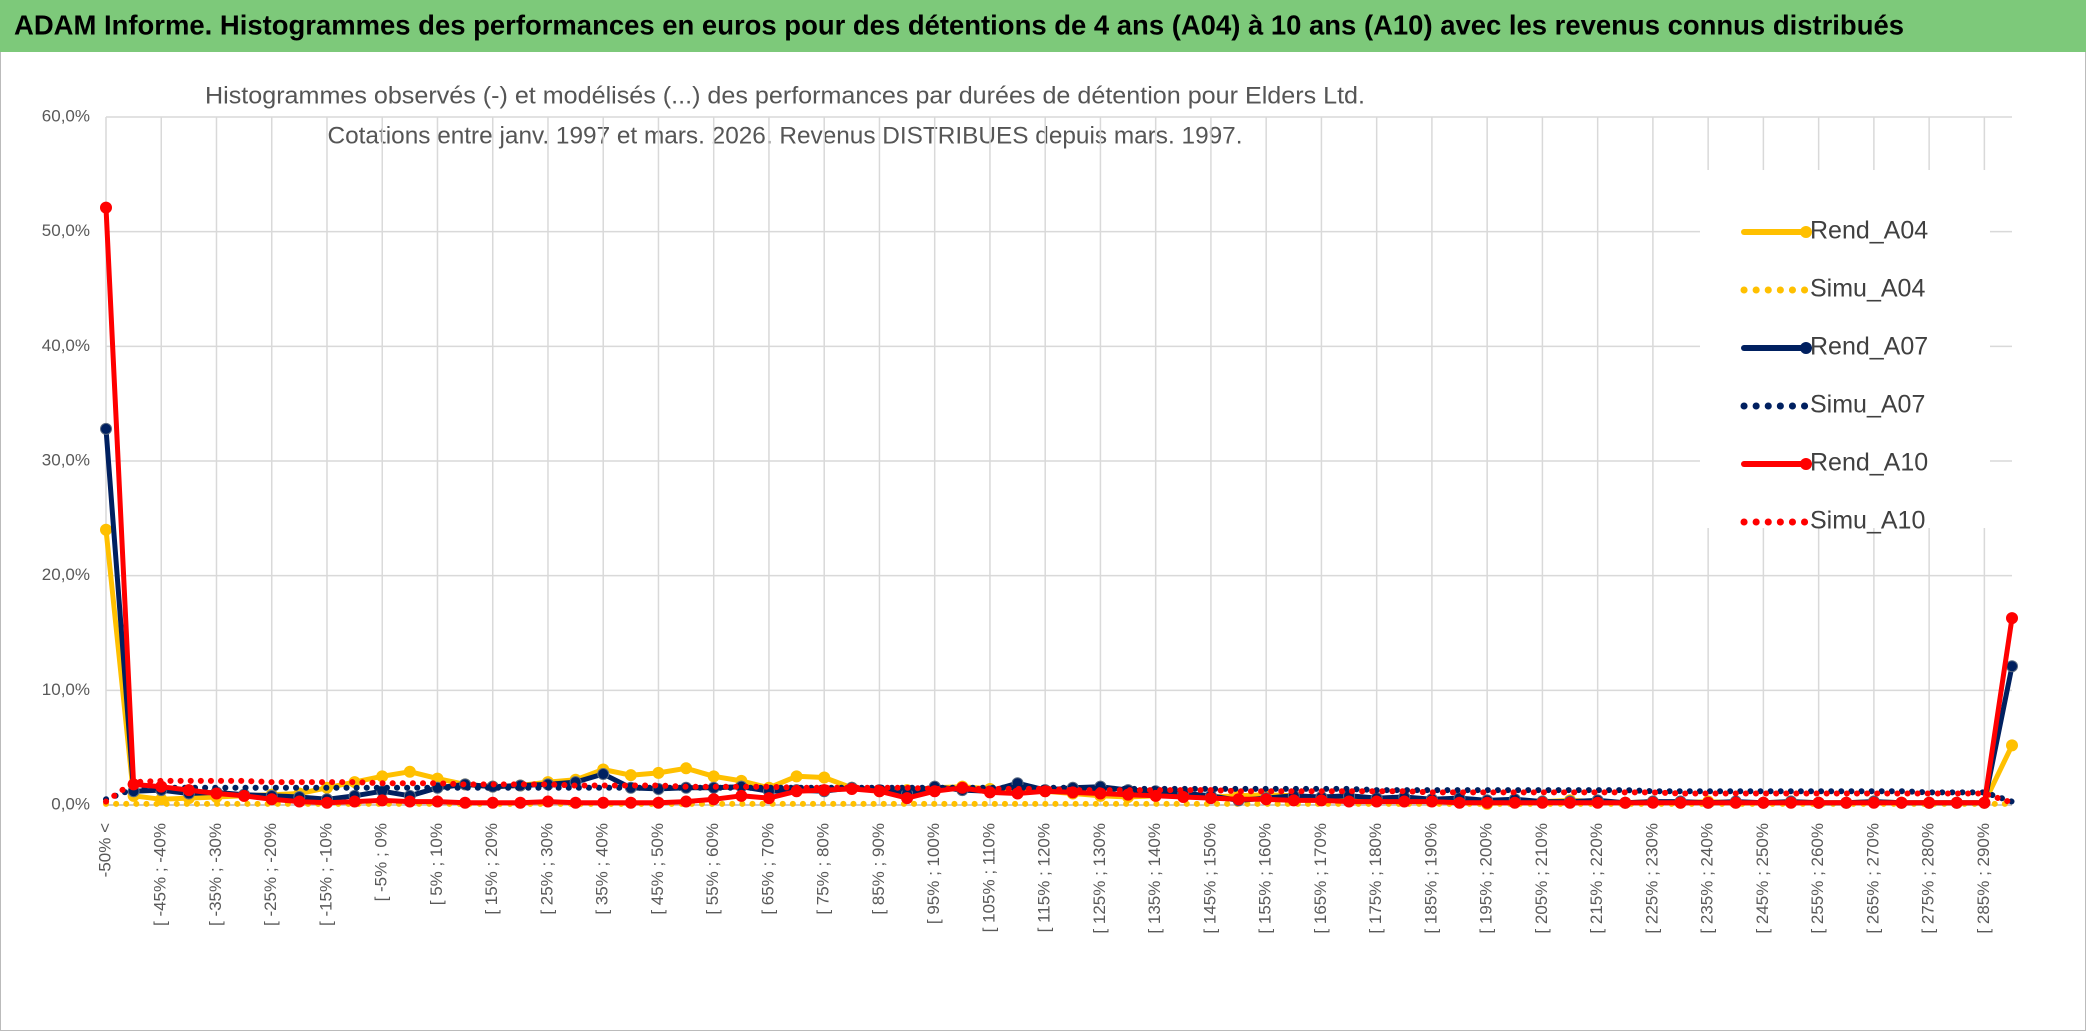 This screenshot has height=1031, width=2086. I want to click on x-tick-label: [ 95% ; 100%, so click(933, 873).